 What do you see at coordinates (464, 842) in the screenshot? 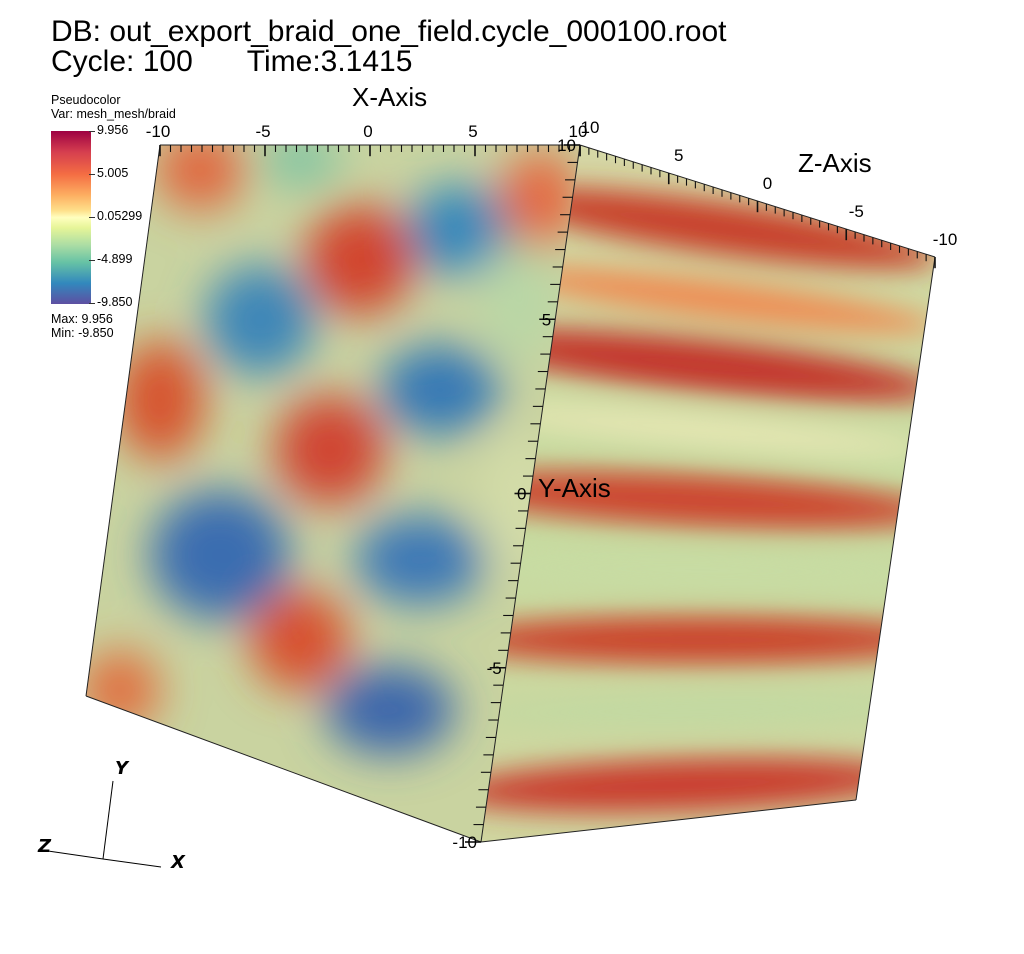
I see `y-axis-tick-label: -10` at bounding box center [464, 842].